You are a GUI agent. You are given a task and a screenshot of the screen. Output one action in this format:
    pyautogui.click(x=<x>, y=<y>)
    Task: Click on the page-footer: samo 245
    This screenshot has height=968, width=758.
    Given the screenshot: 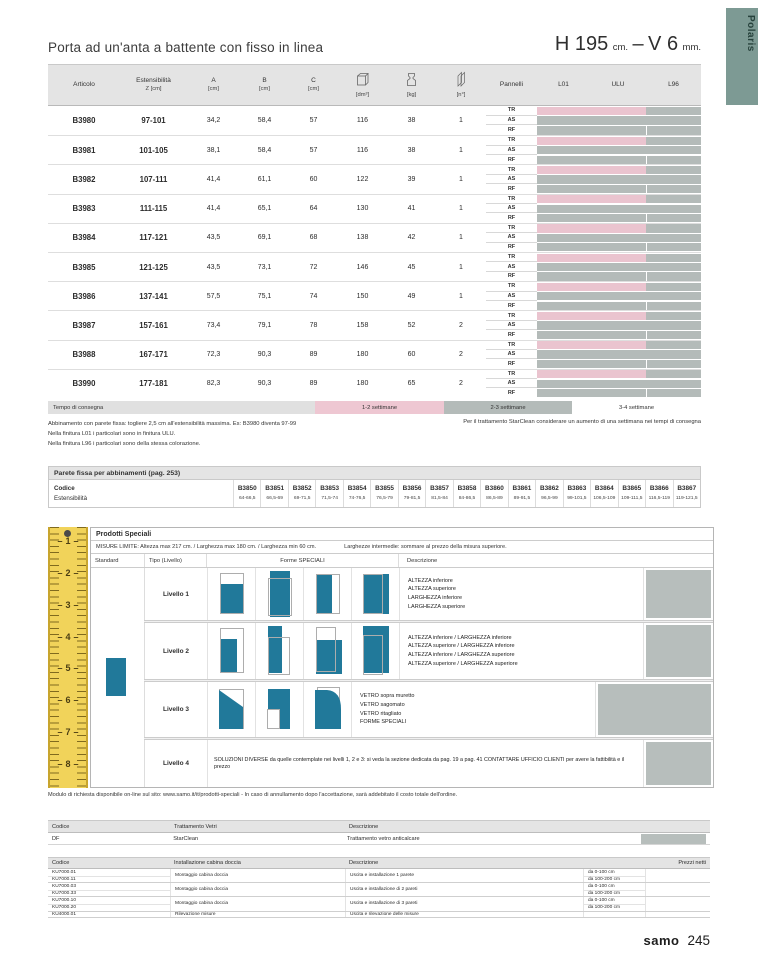 What is the action you would take?
    pyautogui.click(x=677, y=940)
    